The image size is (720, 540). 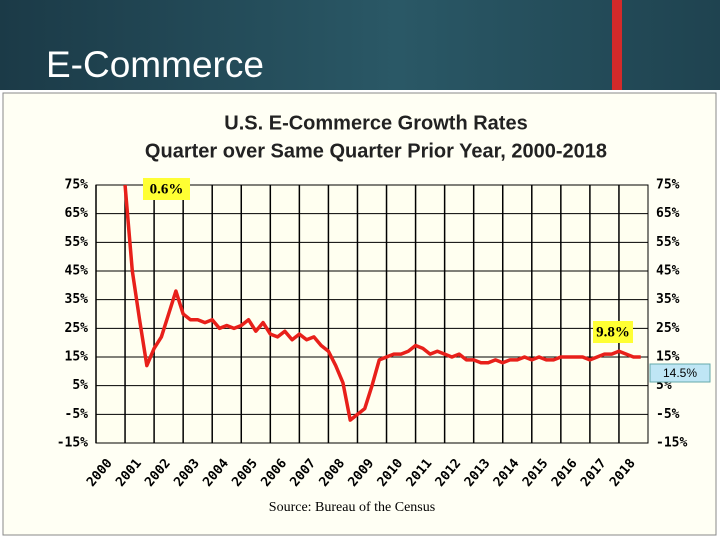 I want to click on y2-tick-label: 45%, so click(x=668, y=271).